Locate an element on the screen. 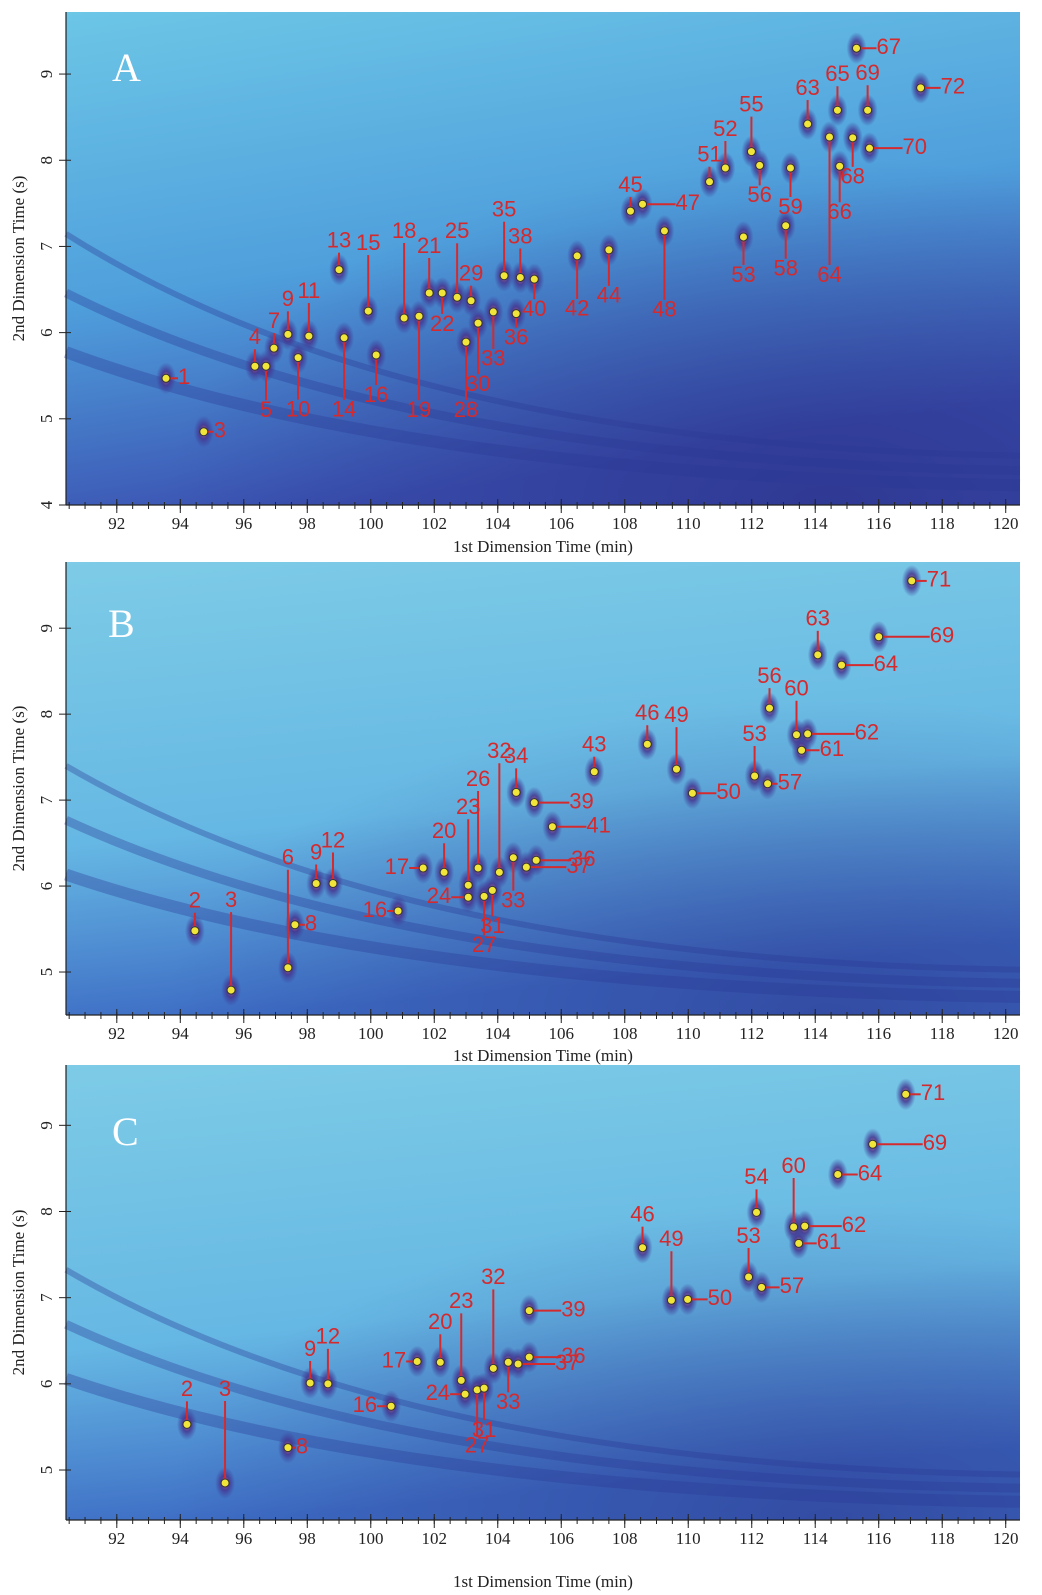 The width and height of the screenshot is (1042, 1595). peak-label: 20 is located at coordinates (440, 1321).